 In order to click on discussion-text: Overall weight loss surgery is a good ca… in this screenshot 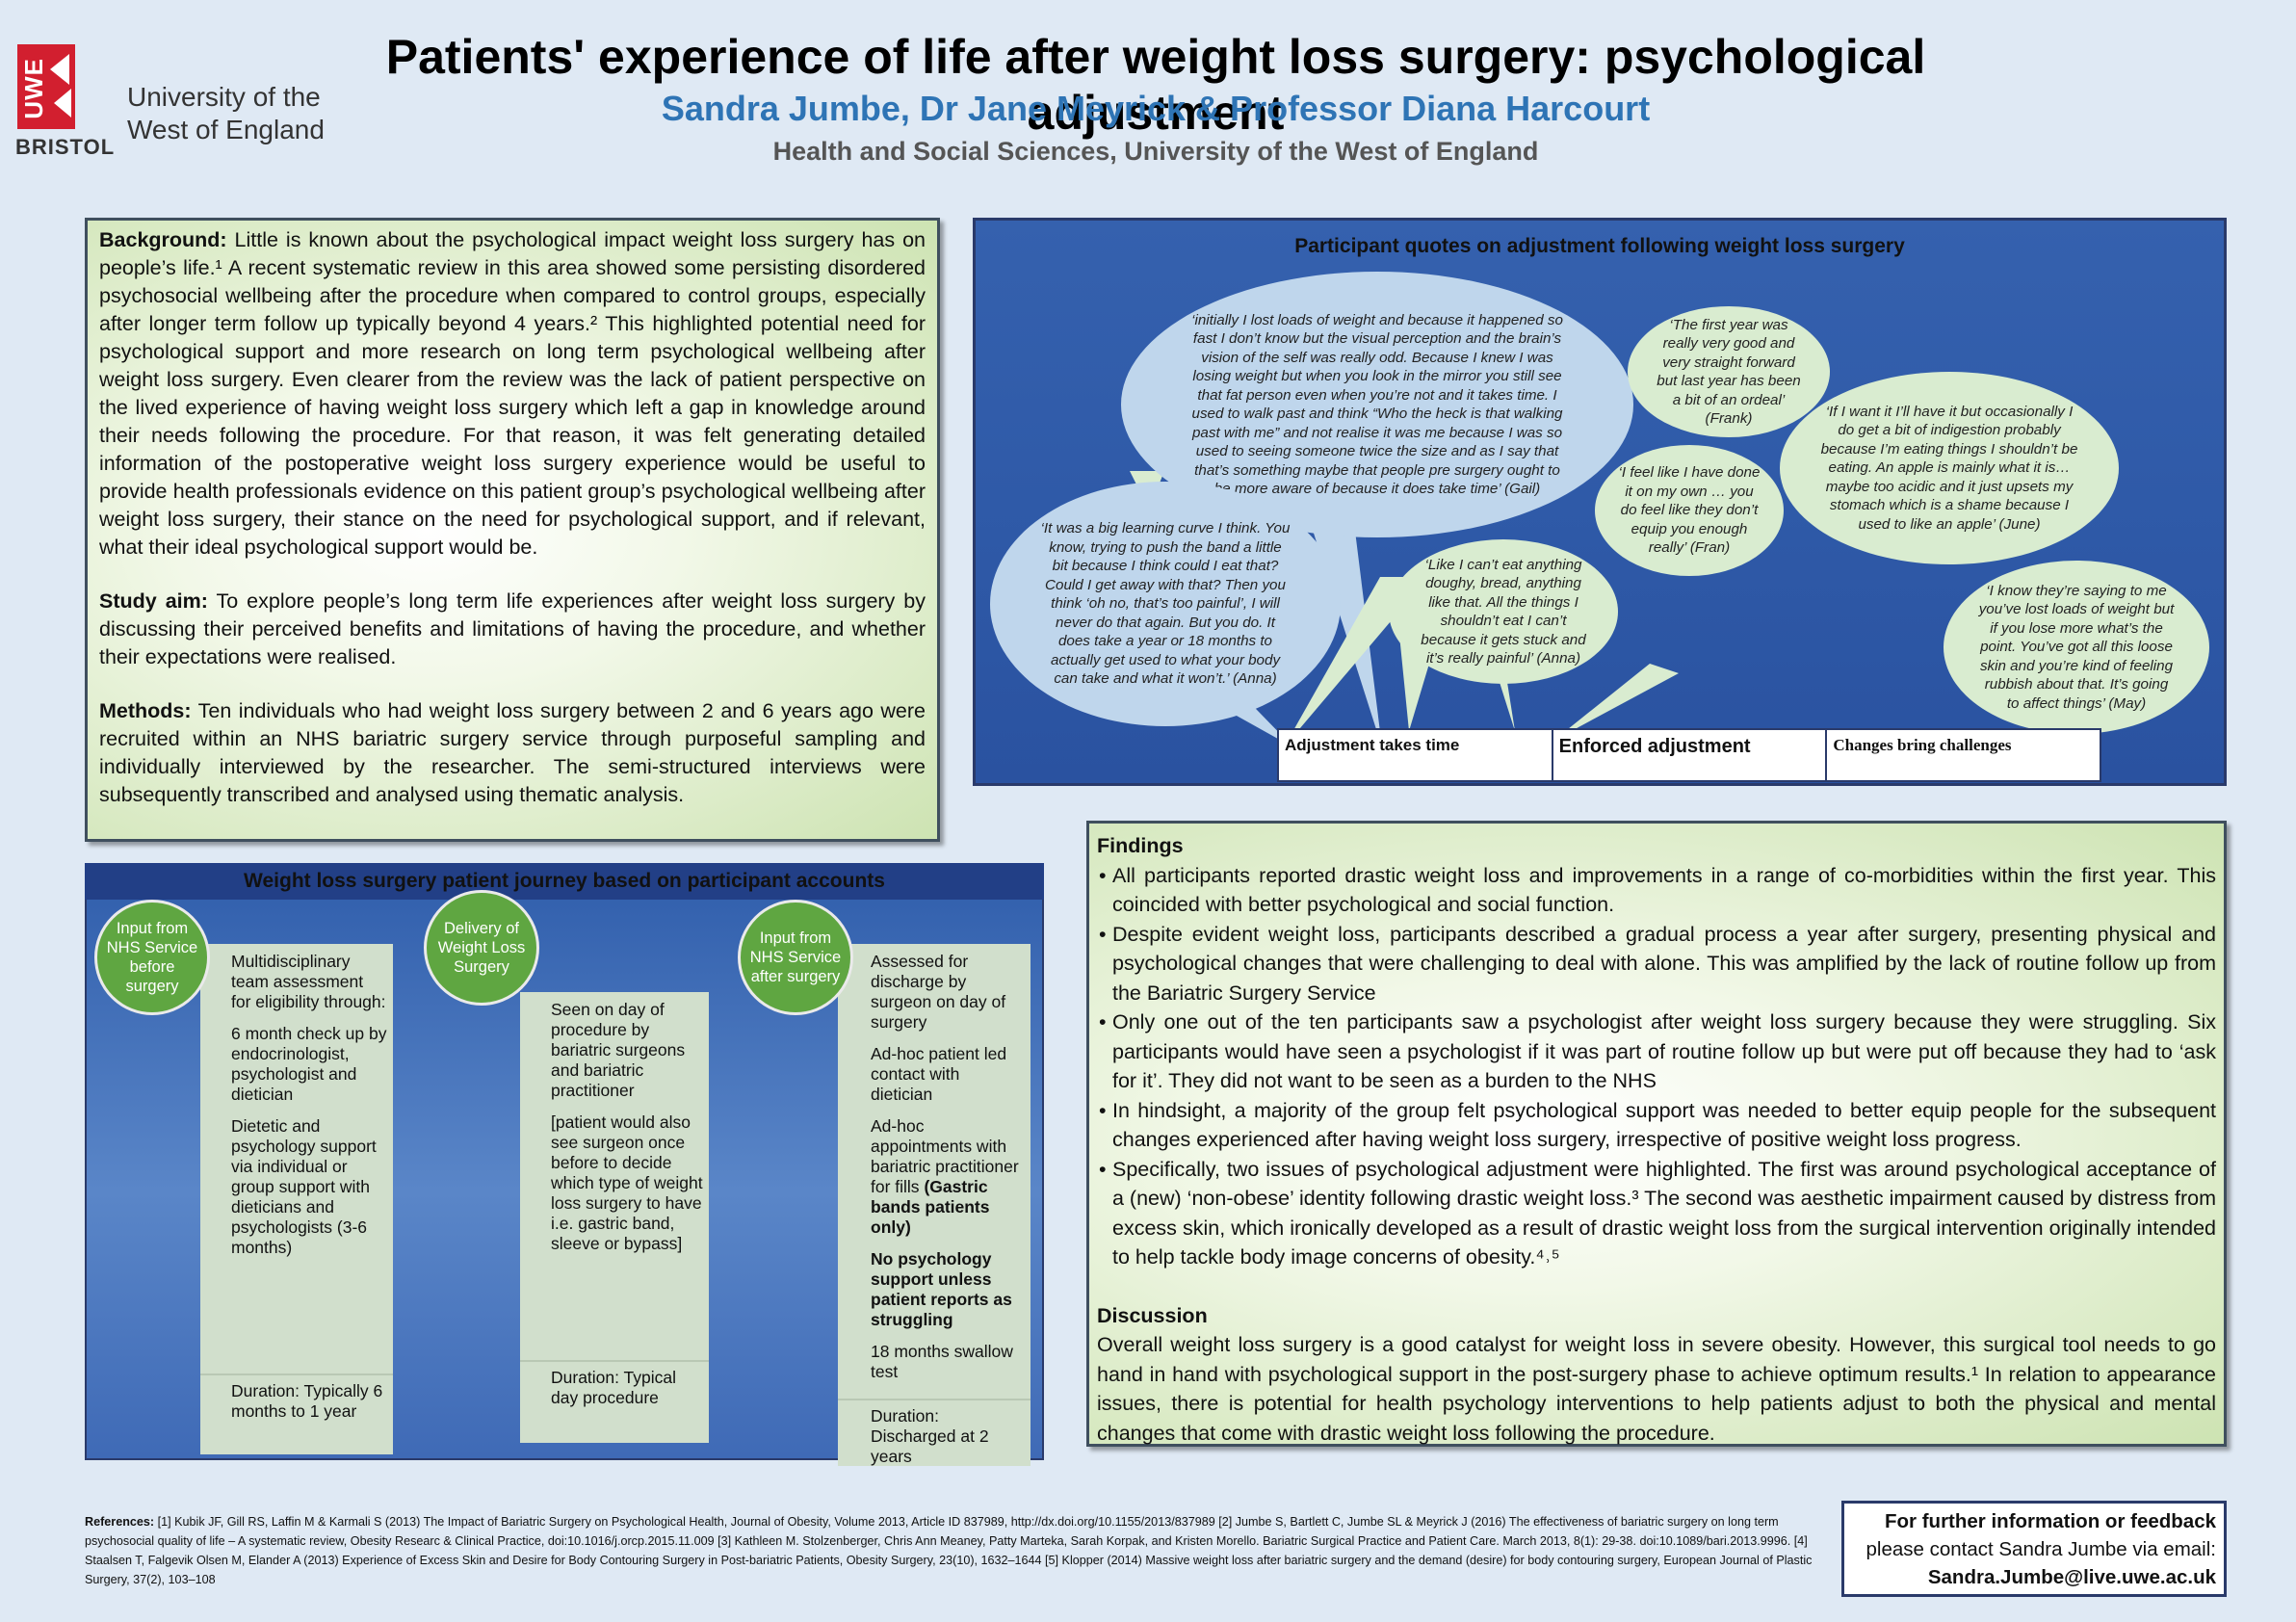, I will do `click(1656, 1389)`.